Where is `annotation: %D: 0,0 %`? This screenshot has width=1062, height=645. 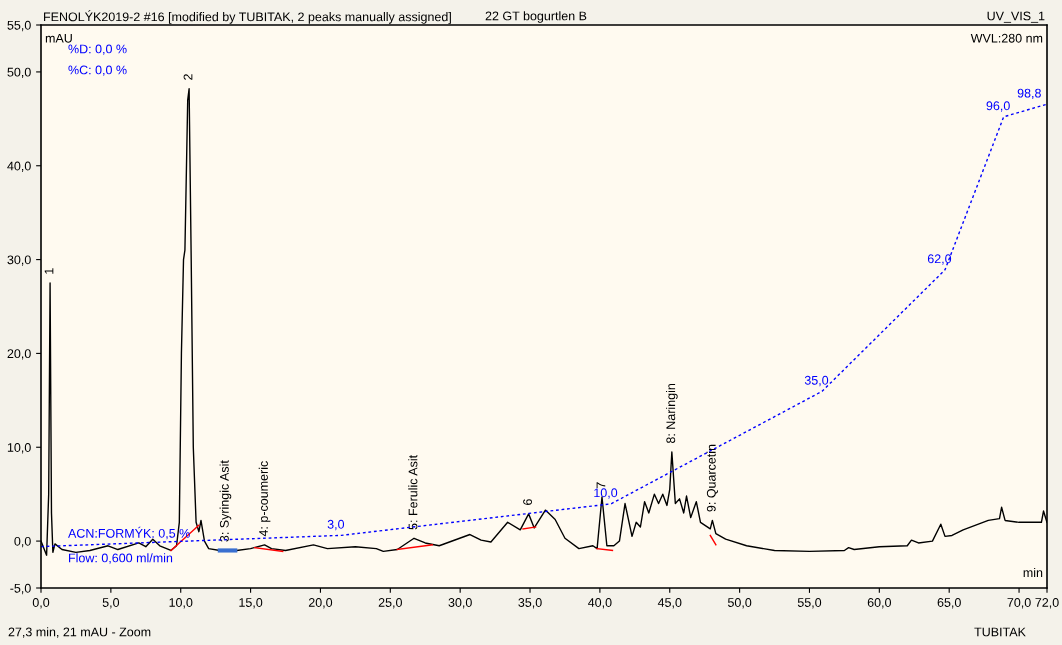
annotation: %D: 0,0 % is located at coordinates (97, 49).